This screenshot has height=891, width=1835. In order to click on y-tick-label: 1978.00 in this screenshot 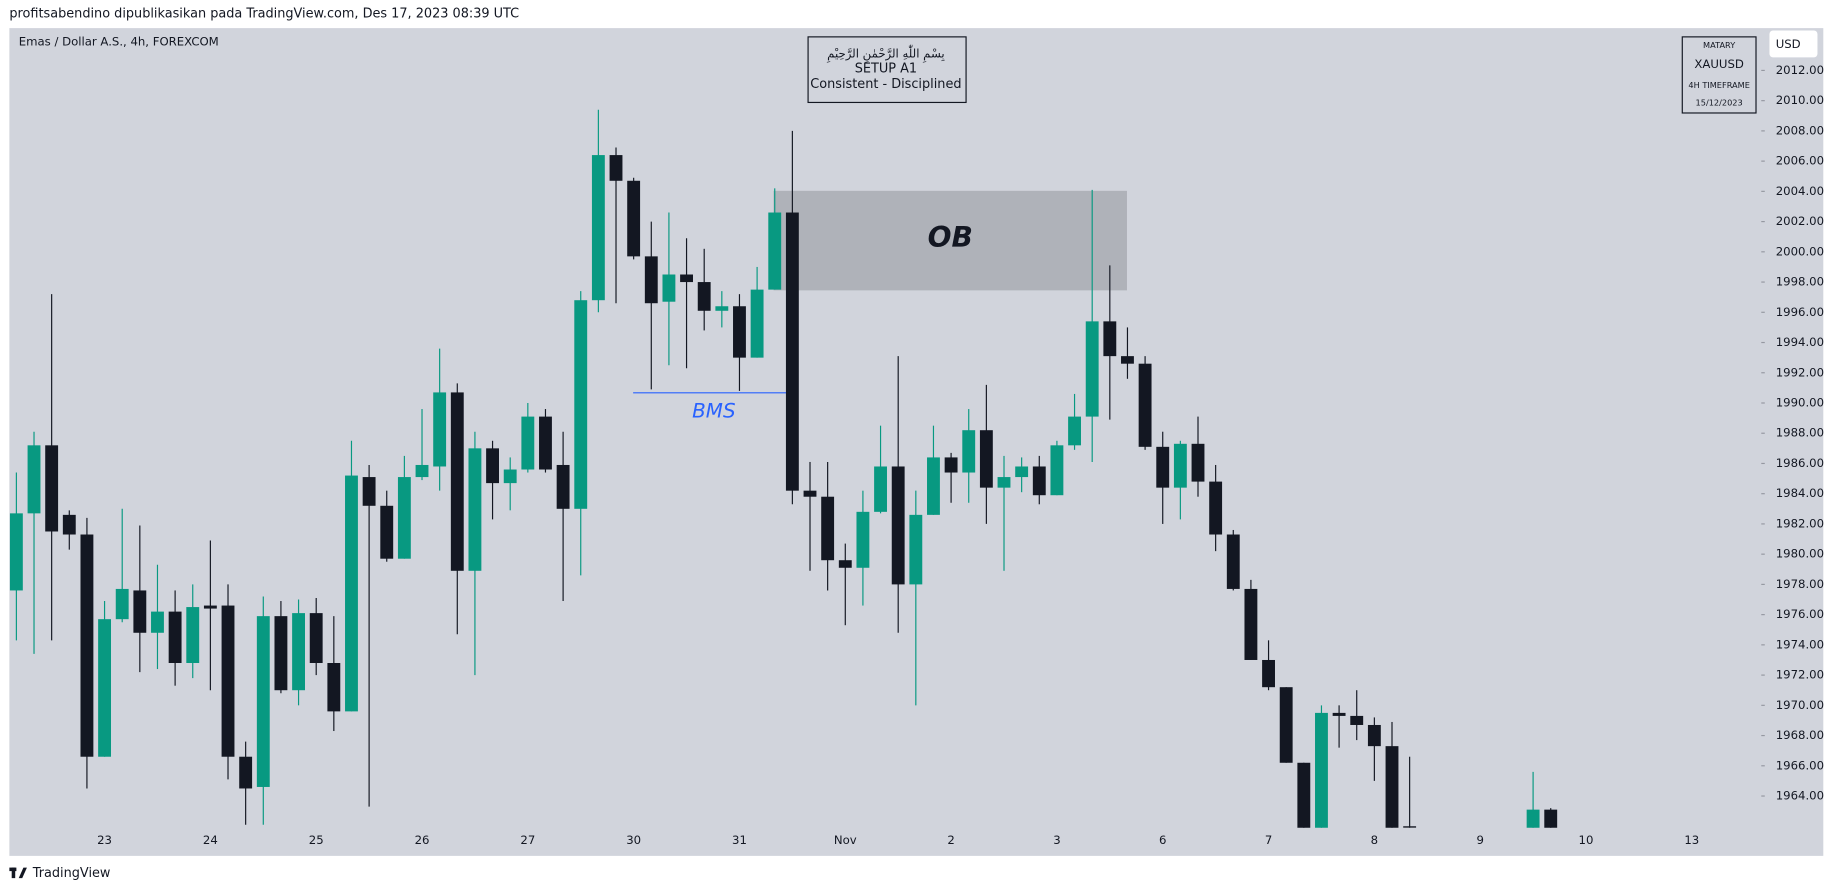, I will do `click(1800, 584)`.